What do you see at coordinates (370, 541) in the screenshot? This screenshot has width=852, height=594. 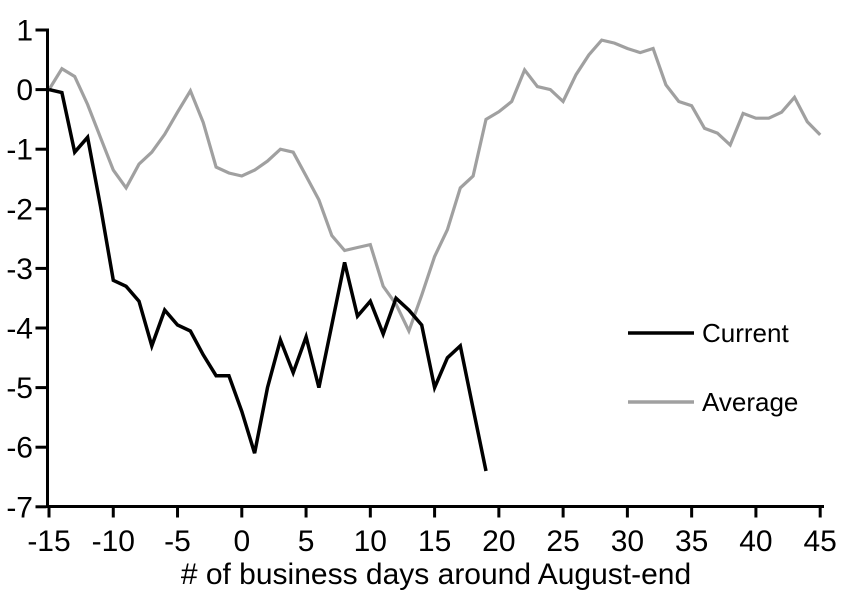 I see `x-tick-label: 10` at bounding box center [370, 541].